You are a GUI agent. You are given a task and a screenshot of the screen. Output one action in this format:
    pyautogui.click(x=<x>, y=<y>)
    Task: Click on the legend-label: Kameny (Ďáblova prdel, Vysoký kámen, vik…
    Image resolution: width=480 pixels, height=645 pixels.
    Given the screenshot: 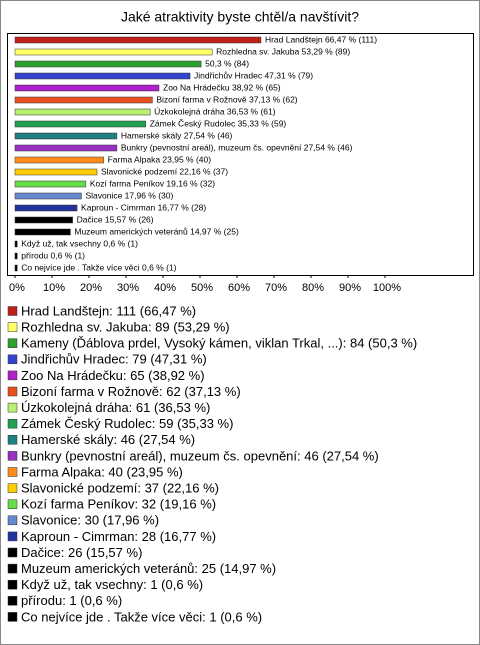 What is the action you would take?
    pyautogui.click(x=219, y=343)
    